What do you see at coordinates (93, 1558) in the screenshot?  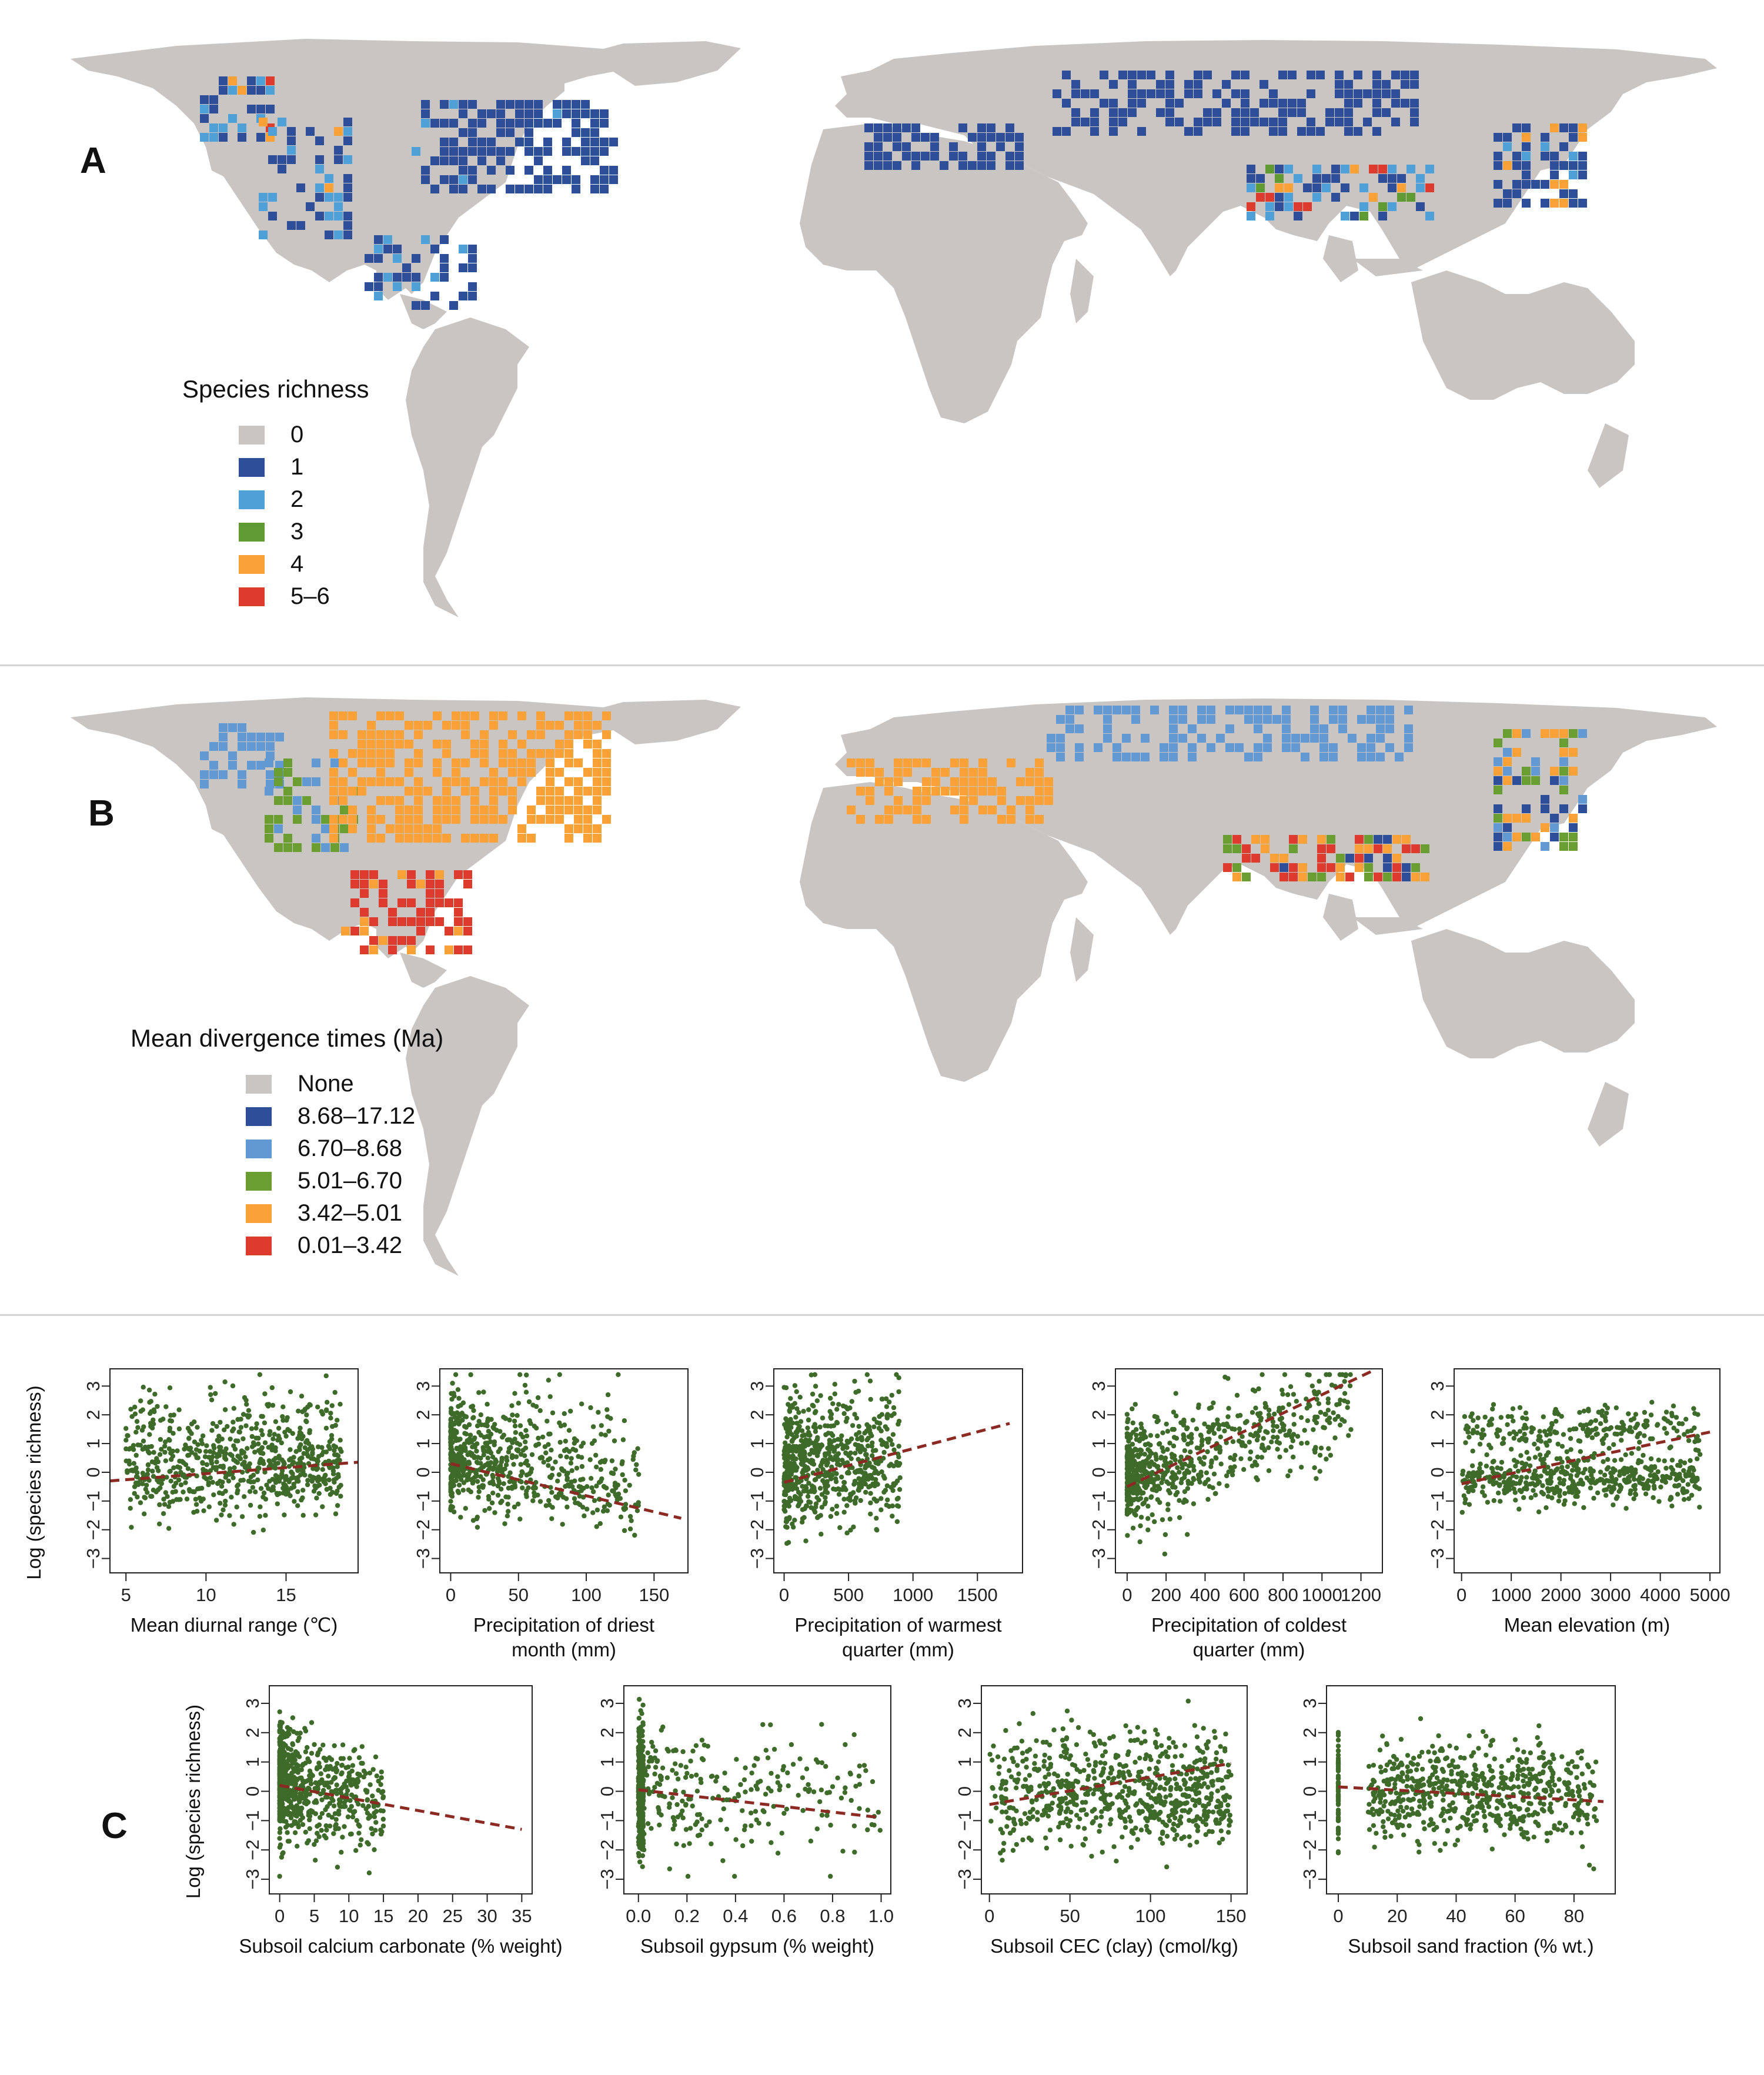 I see `y-tick-label: −3` at bounding box center [93, 1558].